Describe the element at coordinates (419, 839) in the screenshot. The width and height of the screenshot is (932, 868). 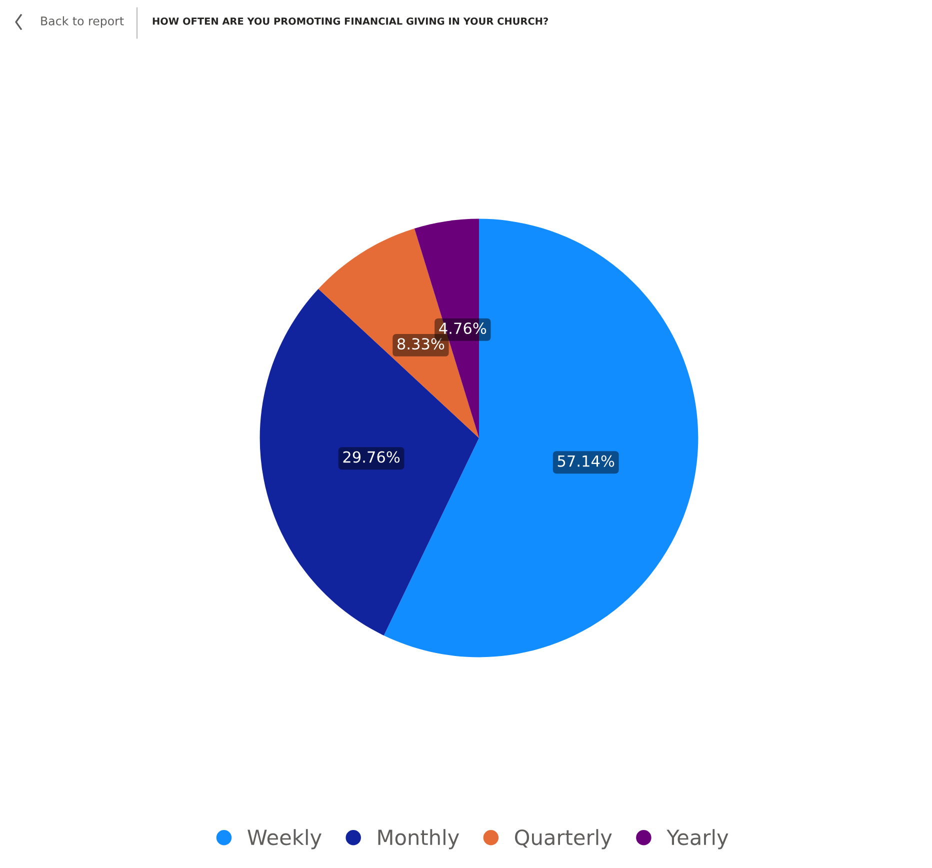
I see `legend-label: Monthly` at that location.